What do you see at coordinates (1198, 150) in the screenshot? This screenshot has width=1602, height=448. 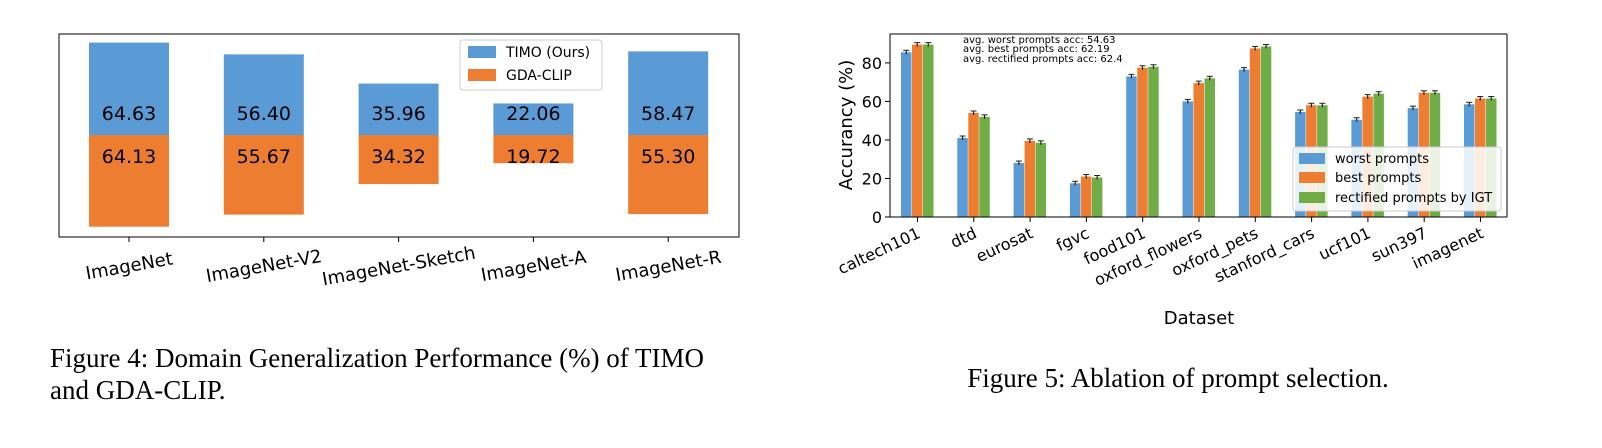 I see `bar-best-prompts-oxford-flowers` at bounding box center [1198, 150].